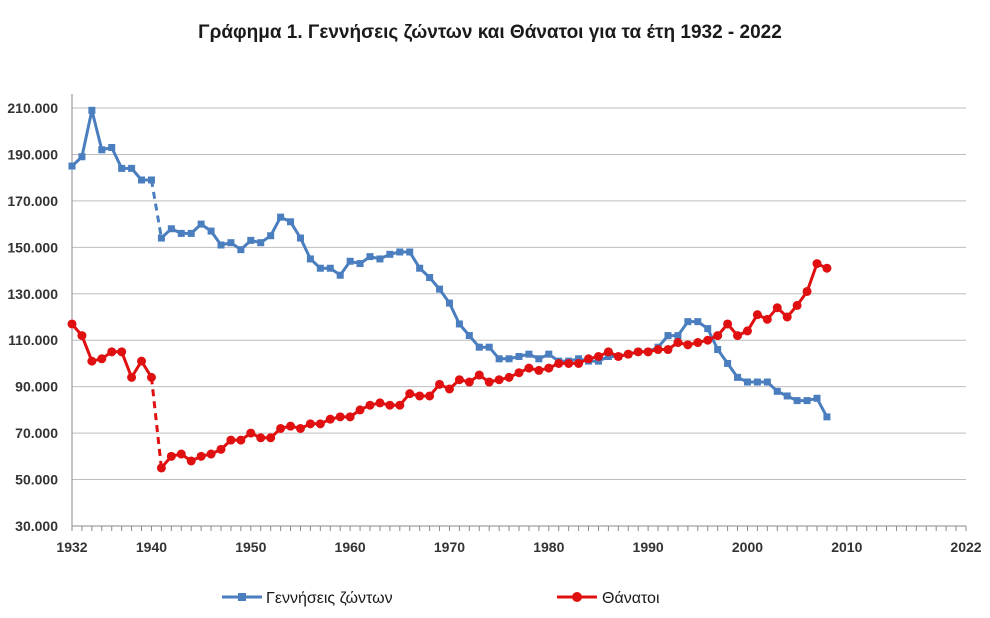  I want to click on x-tick-label: 2000, so click(747, 547).